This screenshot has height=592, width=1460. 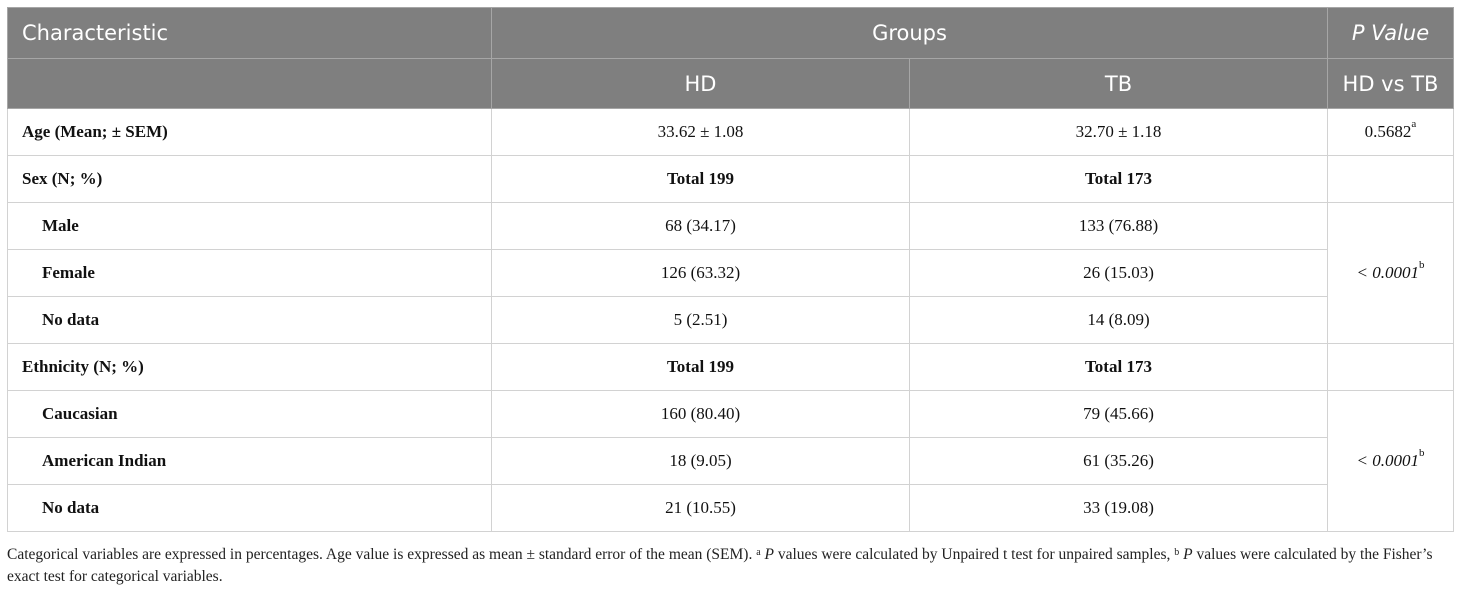 I want to click on cell-p-value-ethnicity: < 0.0001b, so click(x=1390, y=461).